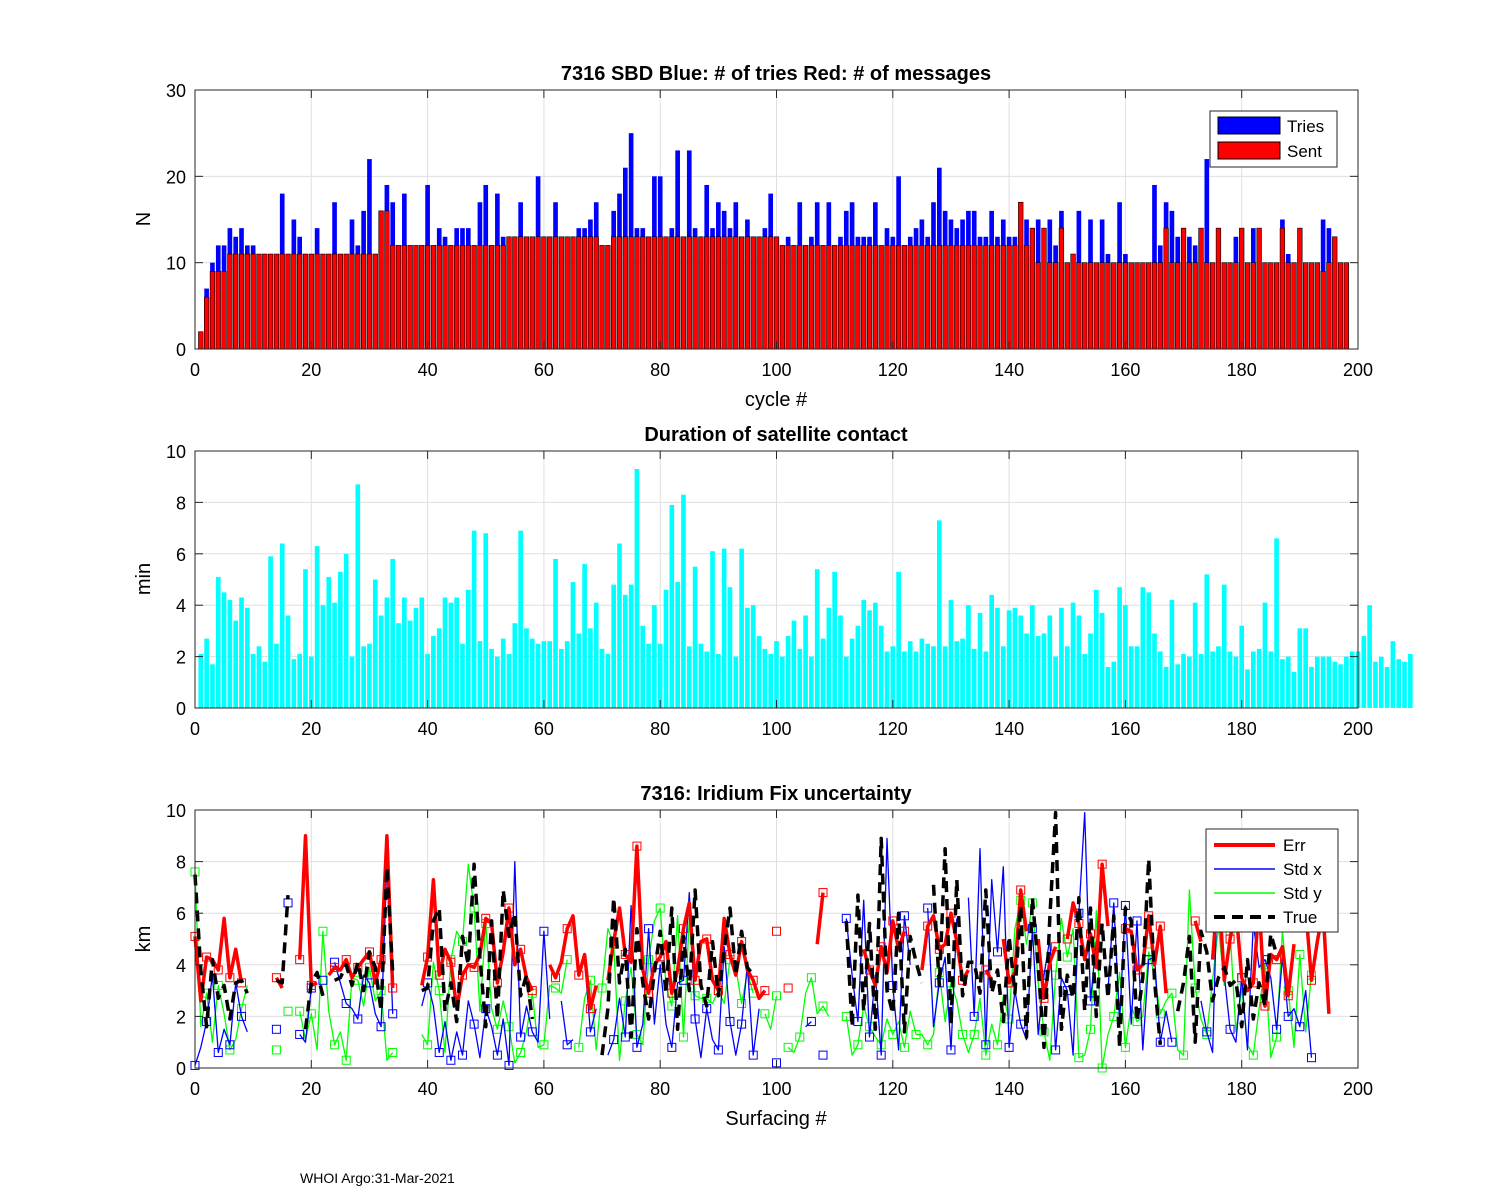 The width and height of the screenshot is (1500, 1200). What do you see at coordinates (776, 1089) in the screenshot?
I see `x-tick-label: 100` at bounding box center [776, 1089].